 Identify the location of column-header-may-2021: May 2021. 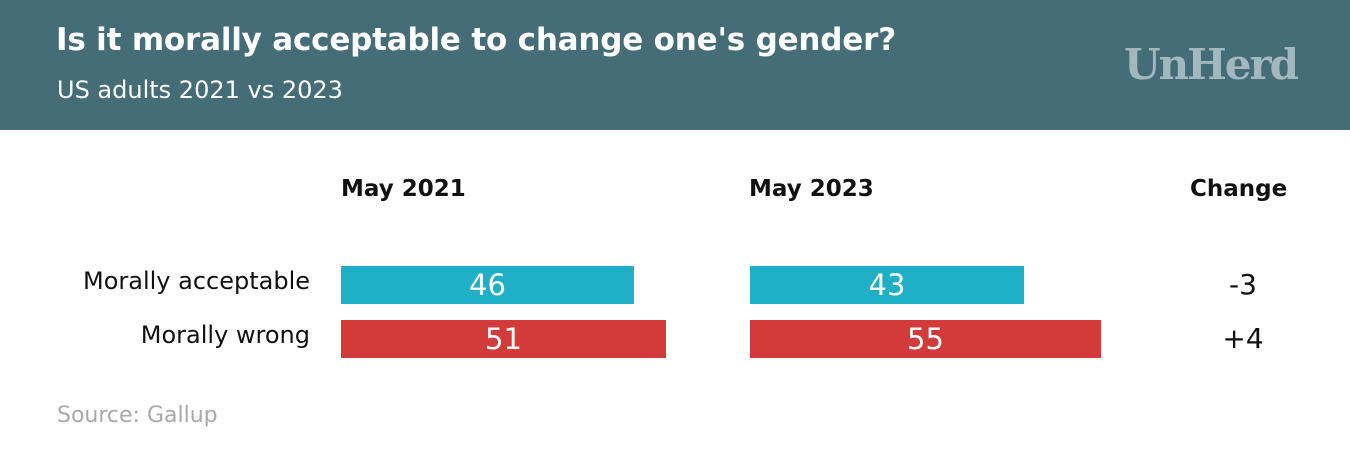
(403, 189).